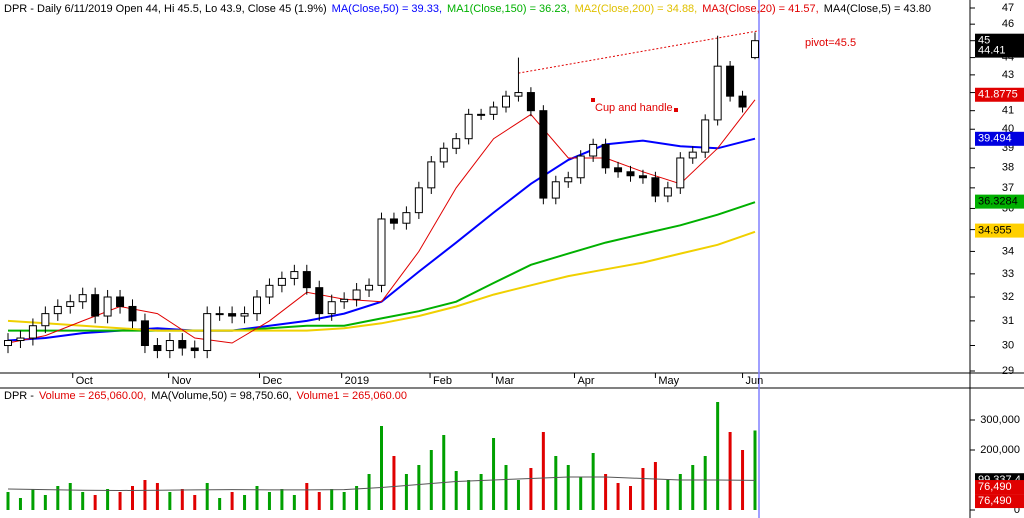 The image size is (1024, 518). What do you see at coordinates (1008, 111) in the screenshot?
I see `y-tick-label: 41` at bounding box center [1008, 111].